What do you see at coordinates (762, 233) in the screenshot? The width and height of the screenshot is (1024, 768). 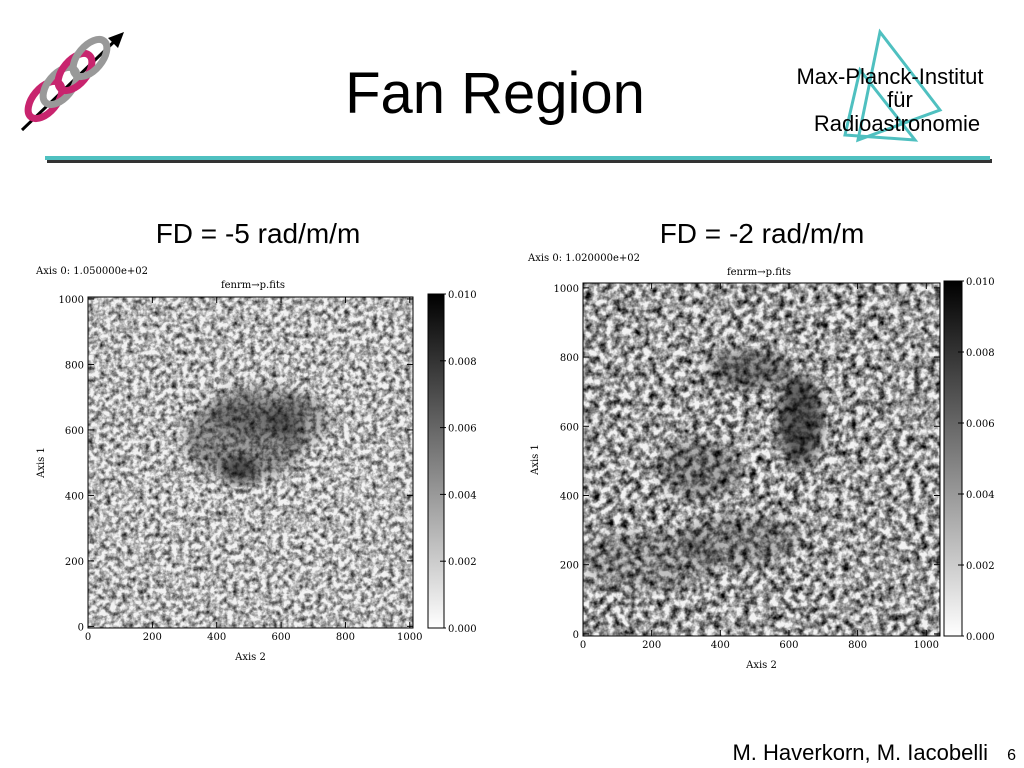 I see `panel-caption: FD = -2 rad/m/m` at bounding box center [762, 233].